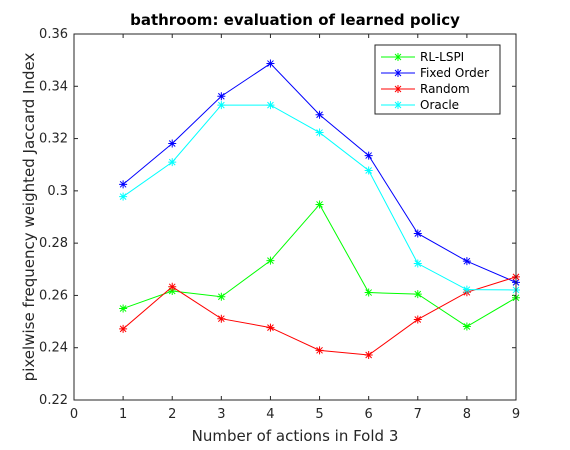 This screenshot has width=570, height=450. I want to click on x-tick-label: 3, so click(221, 414).